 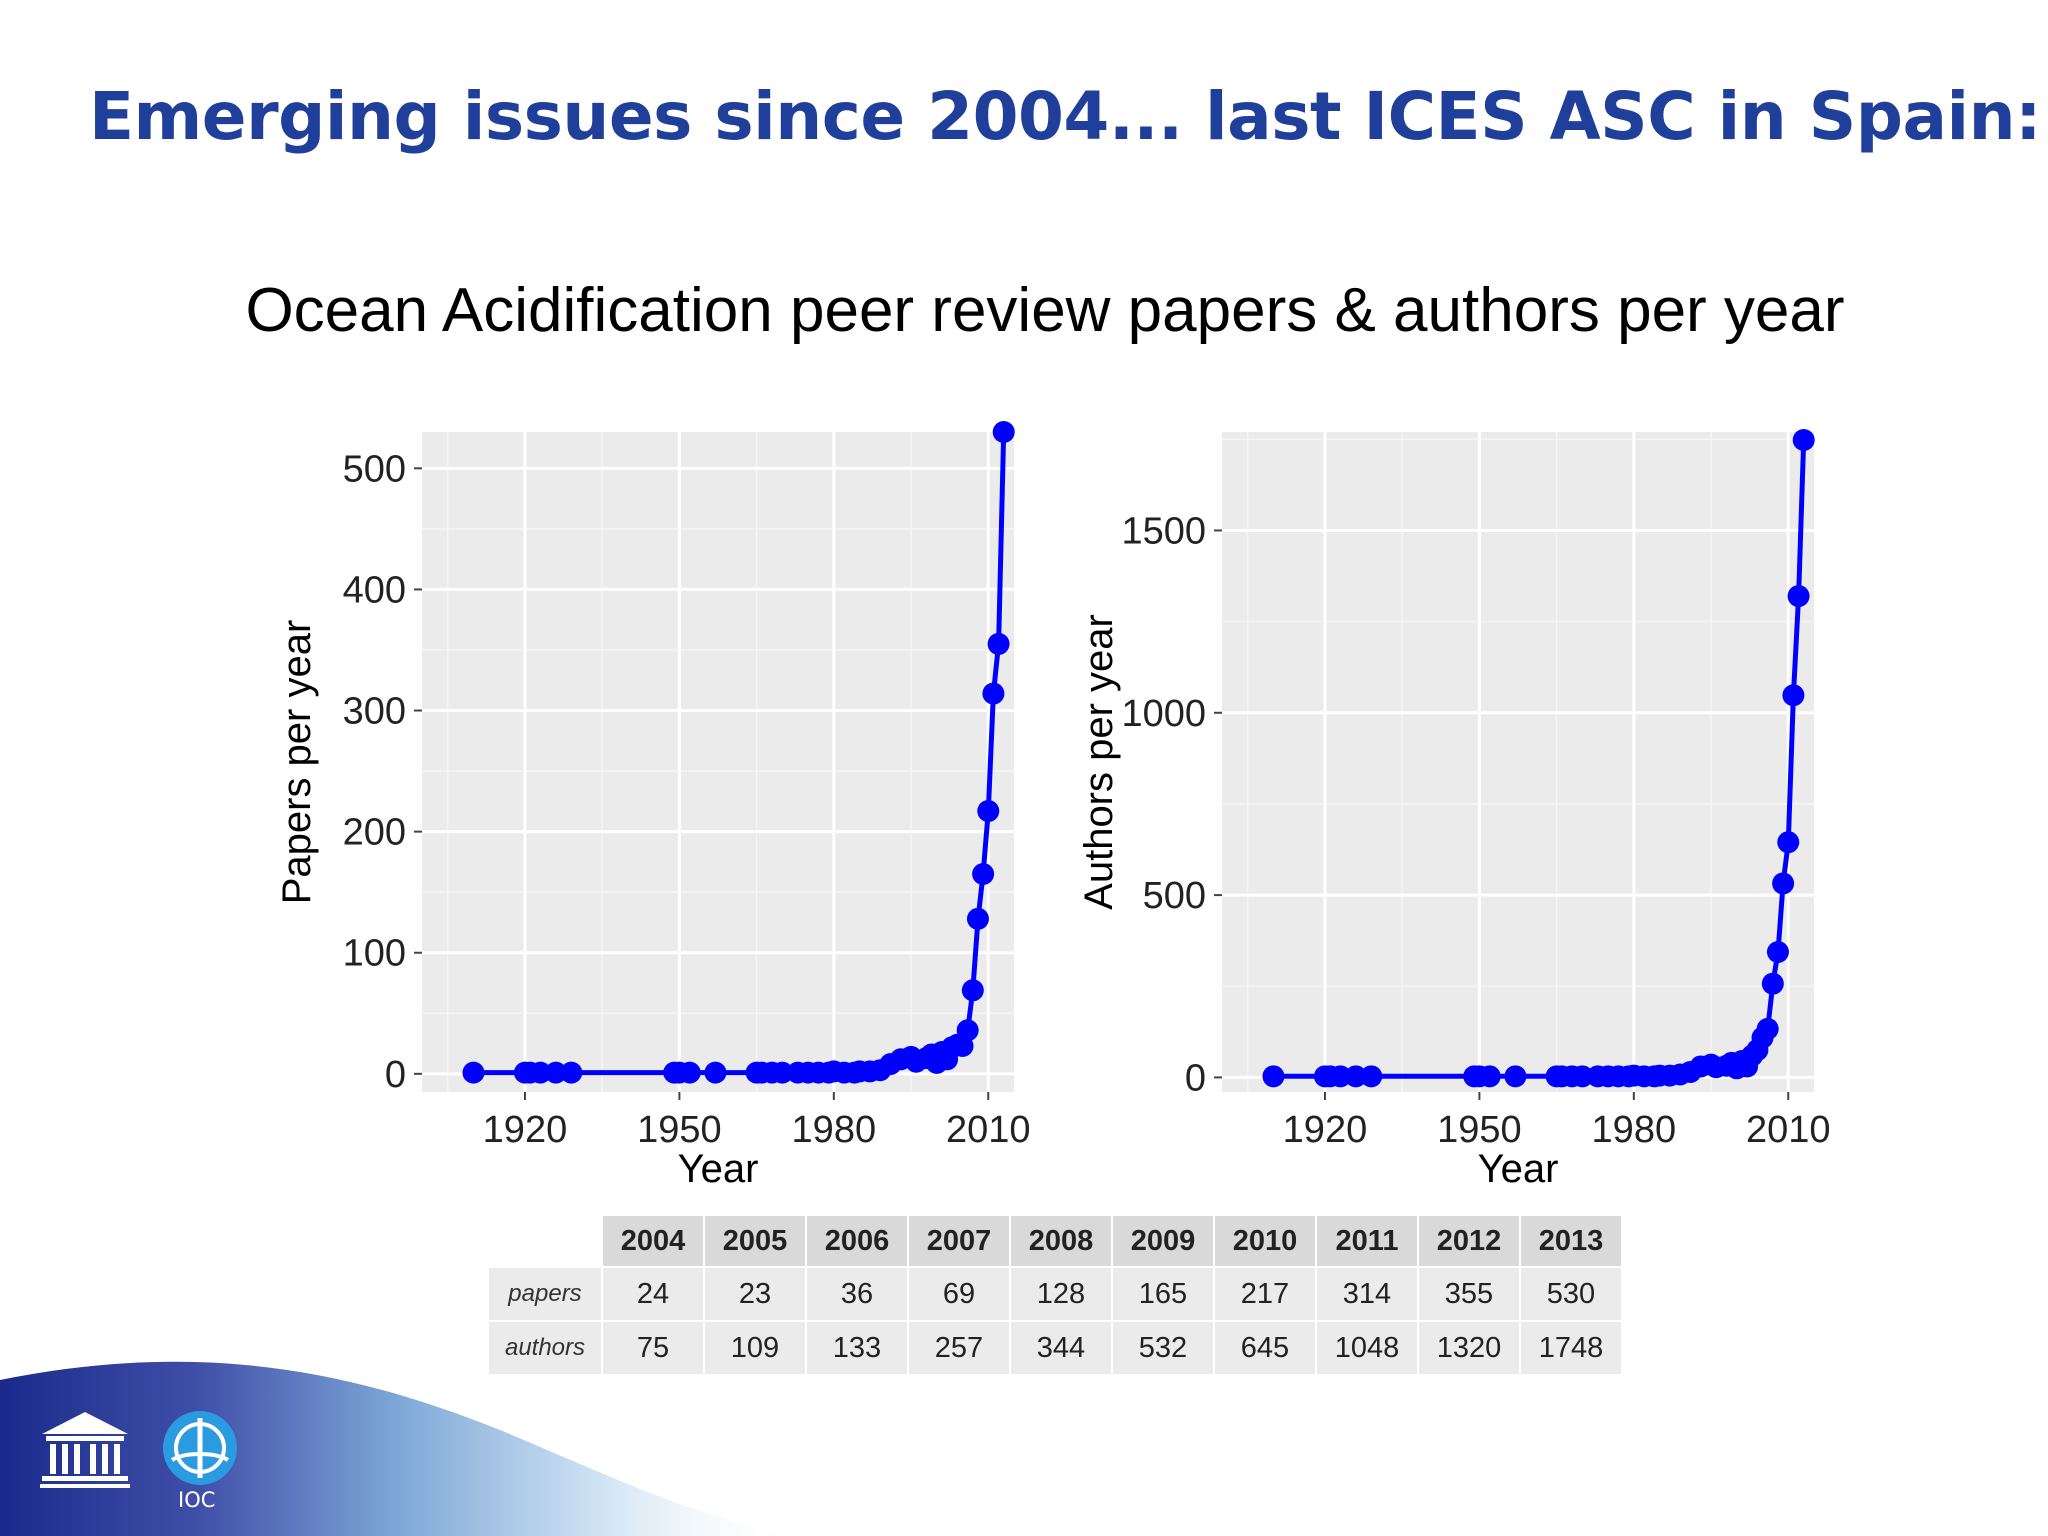 I want to click on y-tick-label: 200, so click(x=374, y=833).